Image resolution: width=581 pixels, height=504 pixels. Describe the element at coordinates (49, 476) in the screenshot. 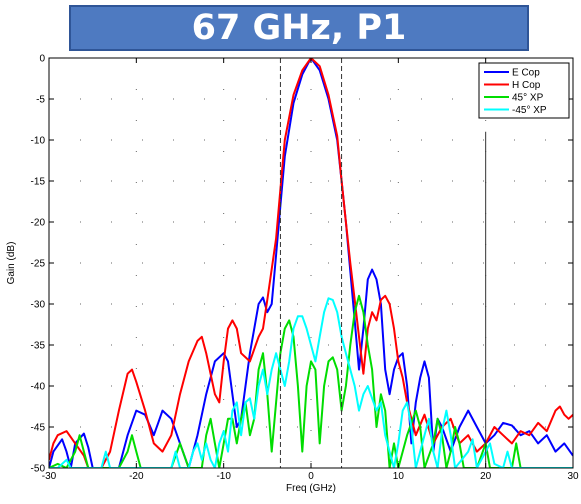

I see `x-tick-label: -30` at that location.